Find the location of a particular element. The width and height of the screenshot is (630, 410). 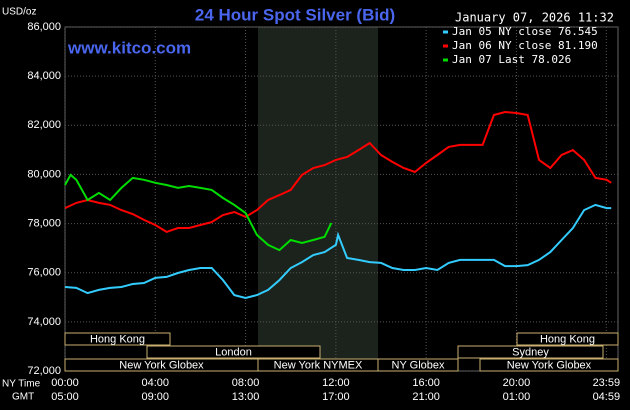

time-zone-label: NY Time is located at coordinates (21, 384).